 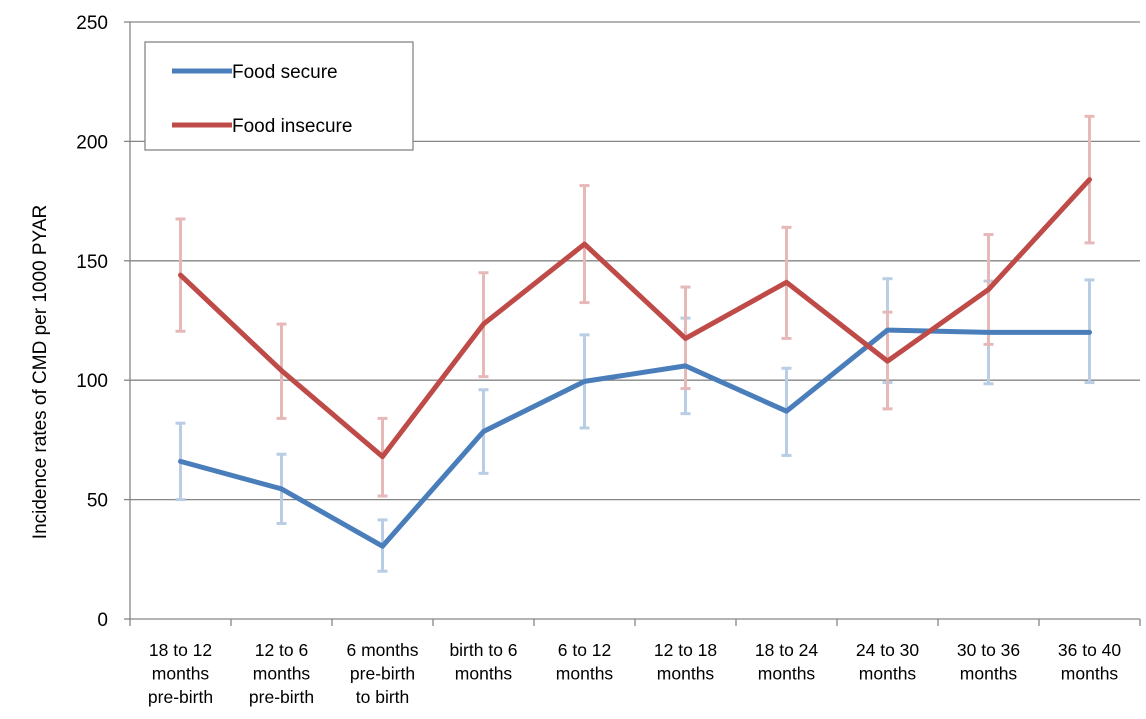 I want to click on y-axis-label: Incidence rates of CMD per 1000 PYAR, so click(x=40, y=372).